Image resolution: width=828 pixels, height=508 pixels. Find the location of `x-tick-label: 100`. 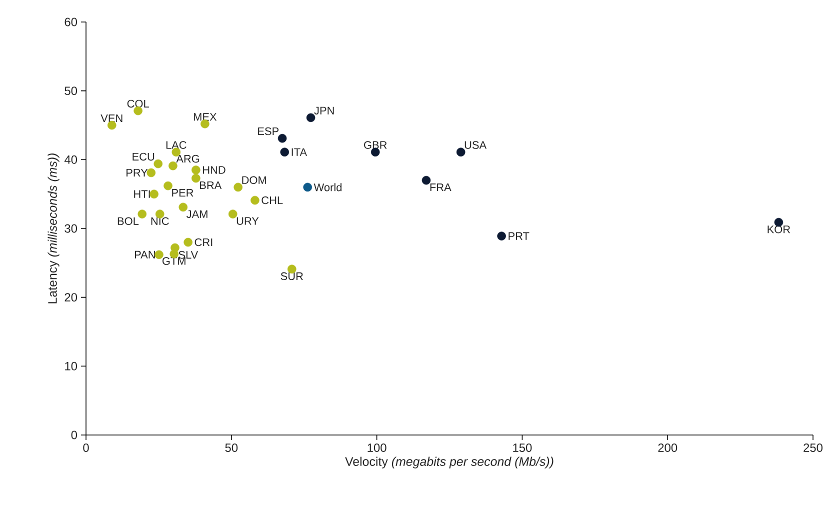

x-tick-label: 100 is located at coordinates (377, 448).